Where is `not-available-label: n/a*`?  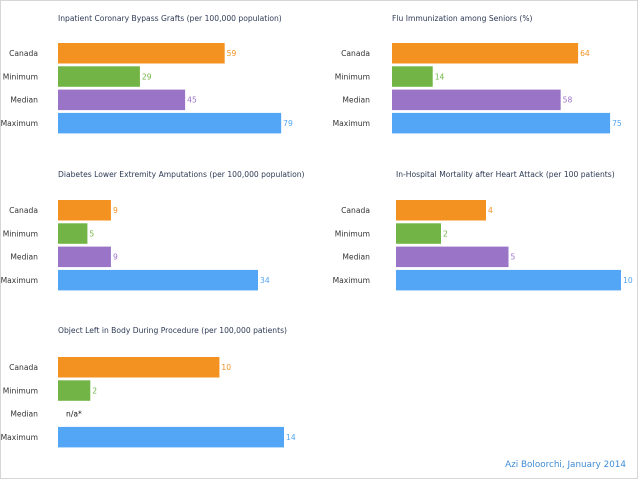 not-available-label: n/a* is located at coordinates (74, 414).